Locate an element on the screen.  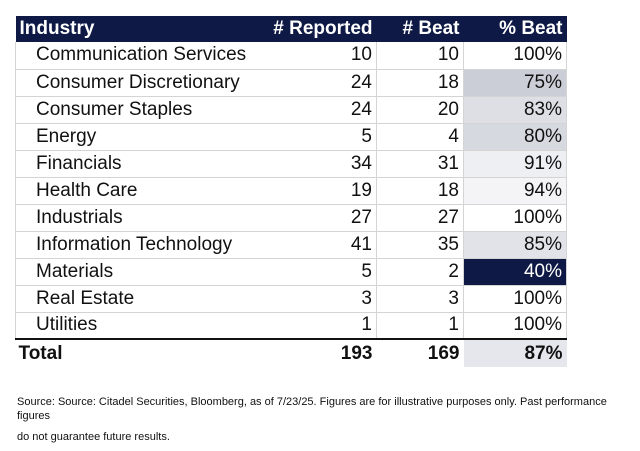
industry-cell: Industrials is located at coordinates (137, 218).